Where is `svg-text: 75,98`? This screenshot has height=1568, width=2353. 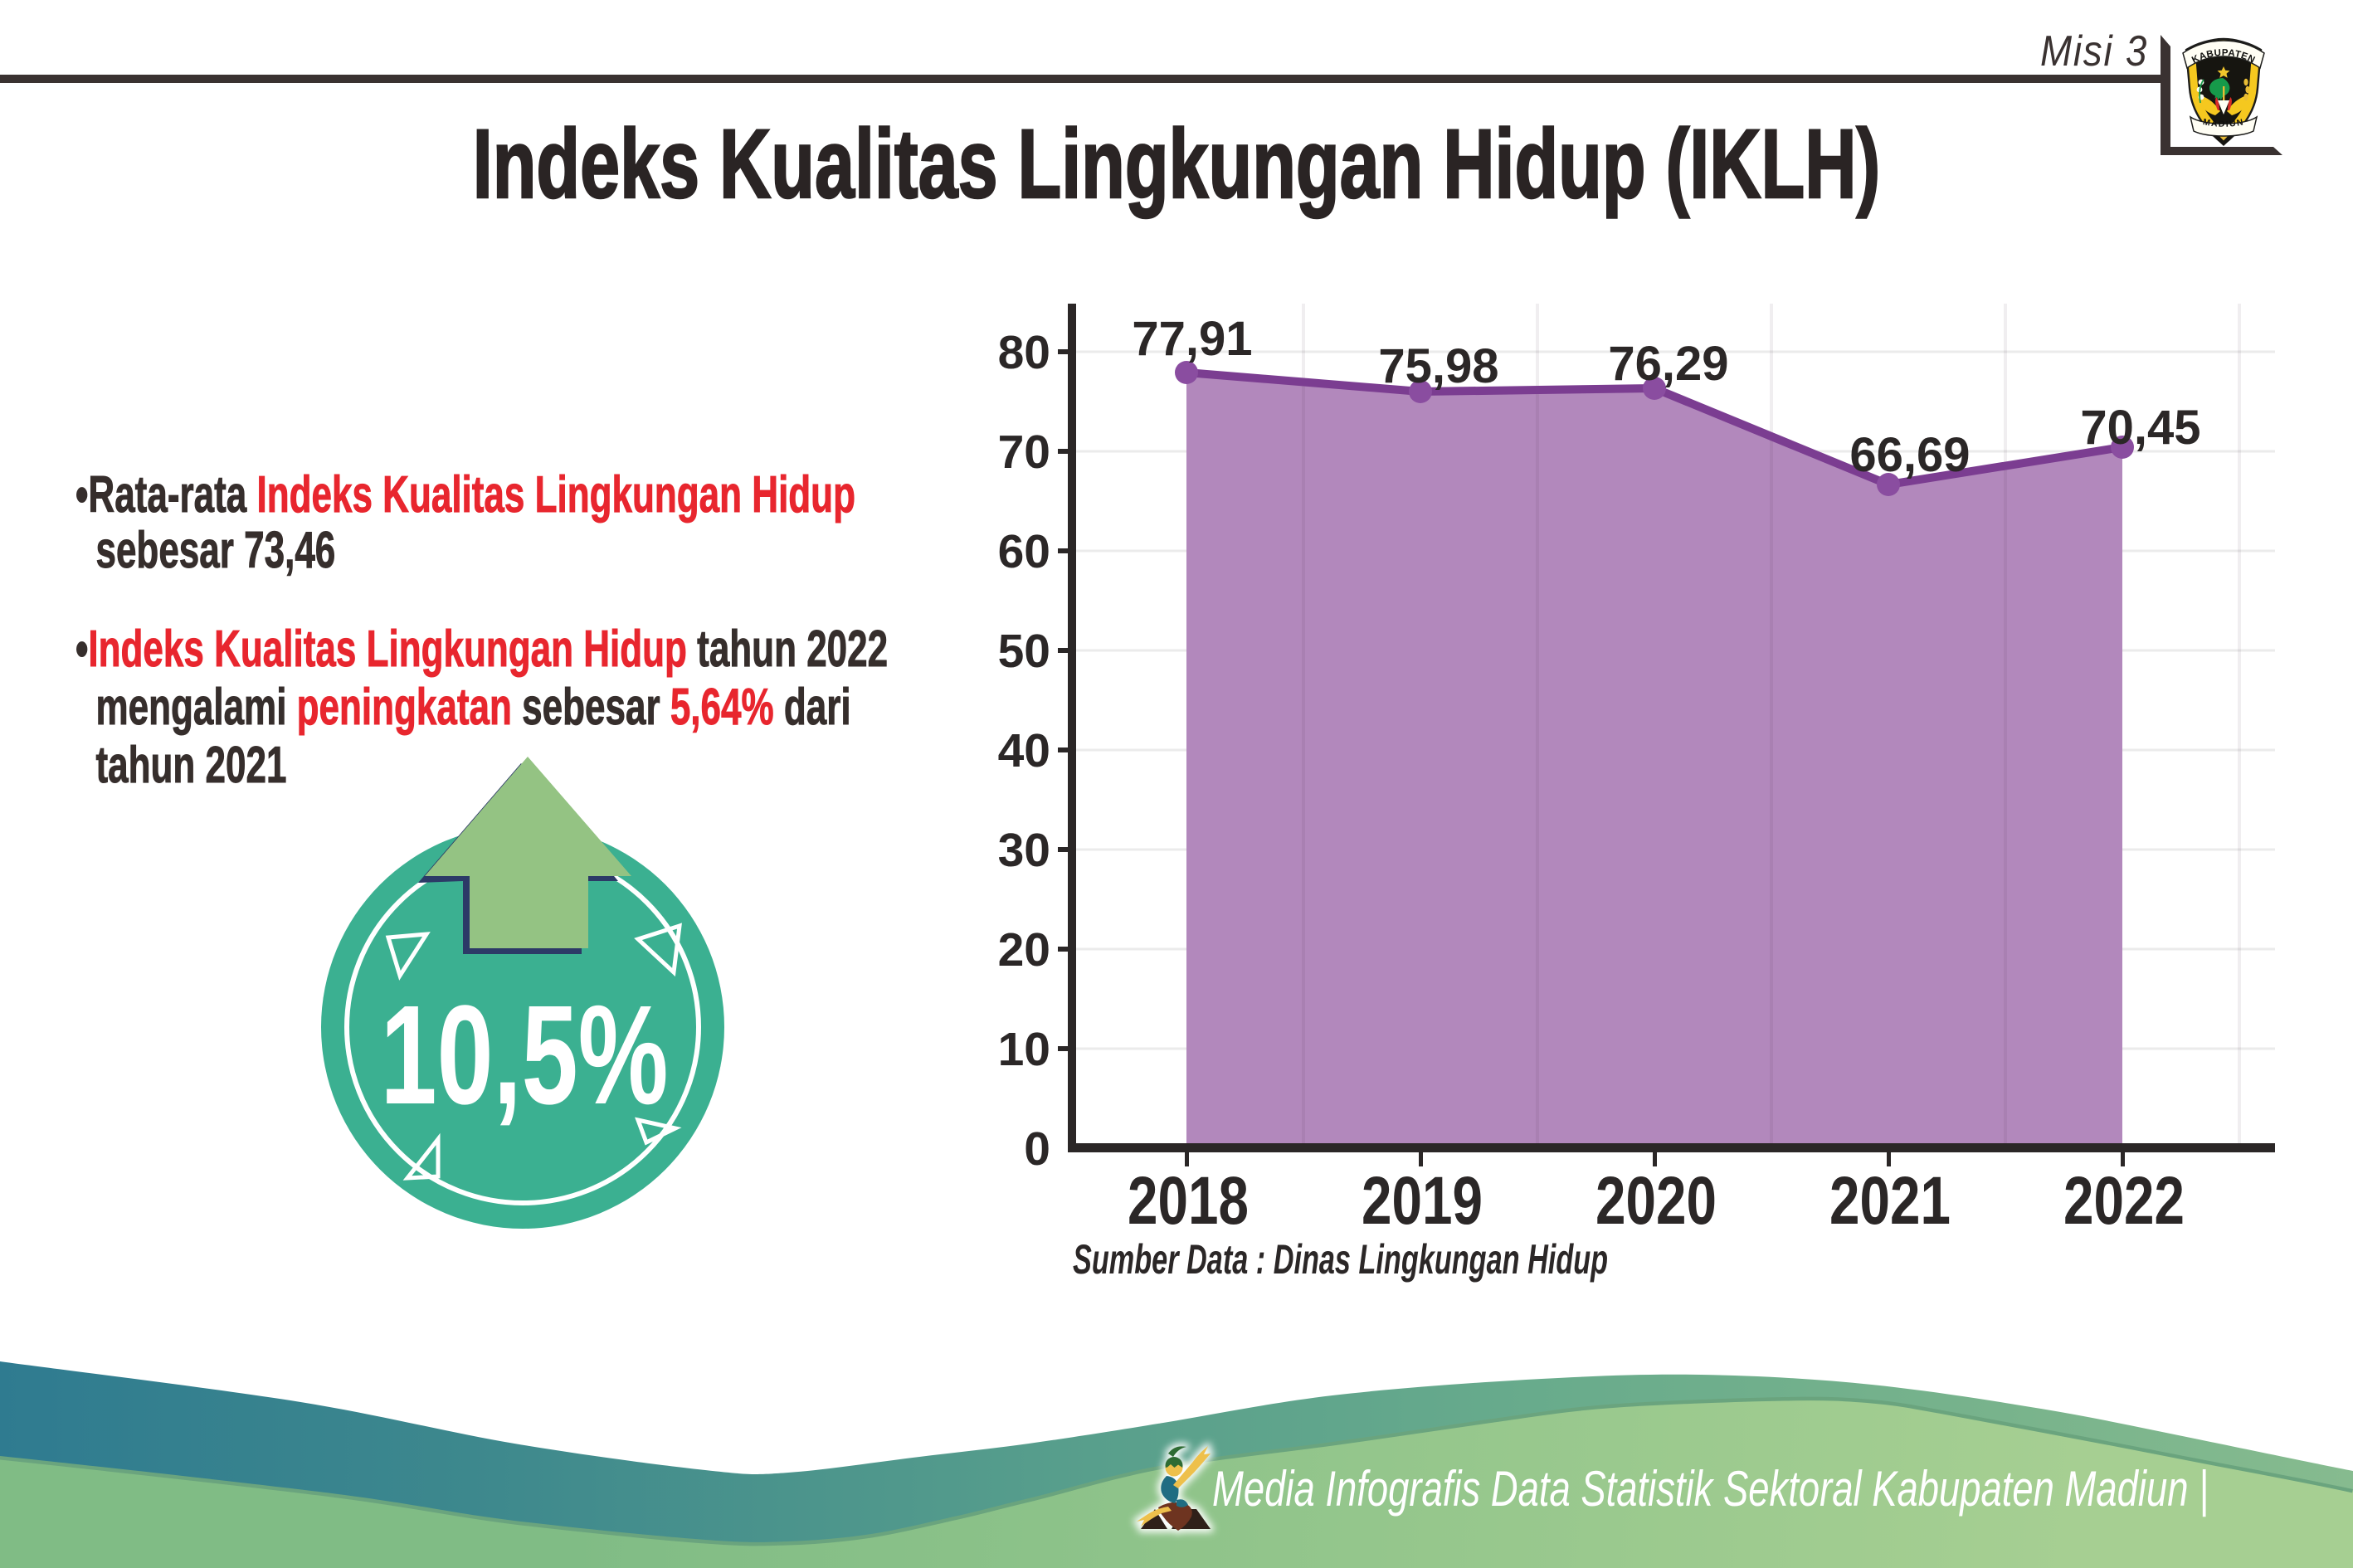 svg-text: 75,98 is located at coordinates (1438, 366).